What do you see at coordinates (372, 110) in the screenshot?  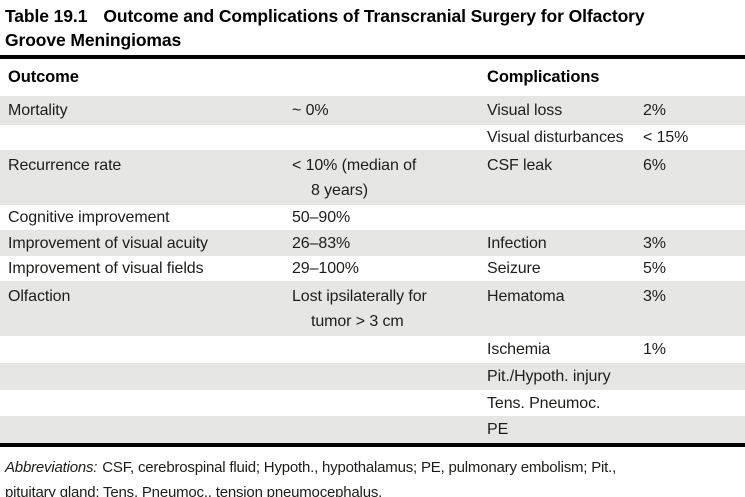 I see `table-row-mortality: Mortality ~ 0% Visual loss 2%` at bounding box center [372, 110].